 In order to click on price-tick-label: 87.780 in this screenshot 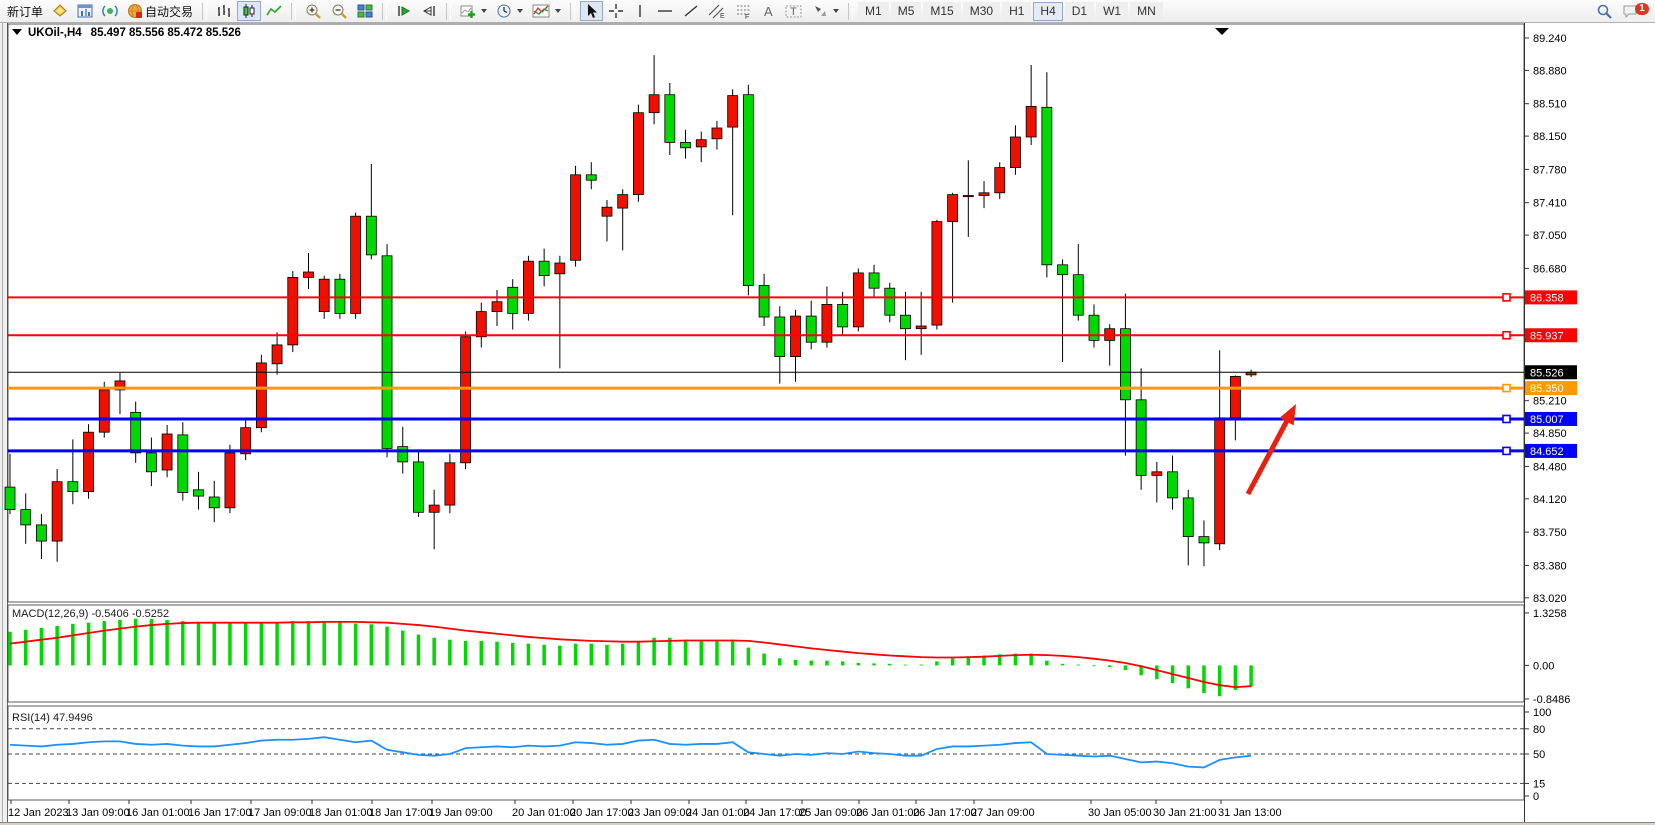, I will do `click(1550, 170)`.